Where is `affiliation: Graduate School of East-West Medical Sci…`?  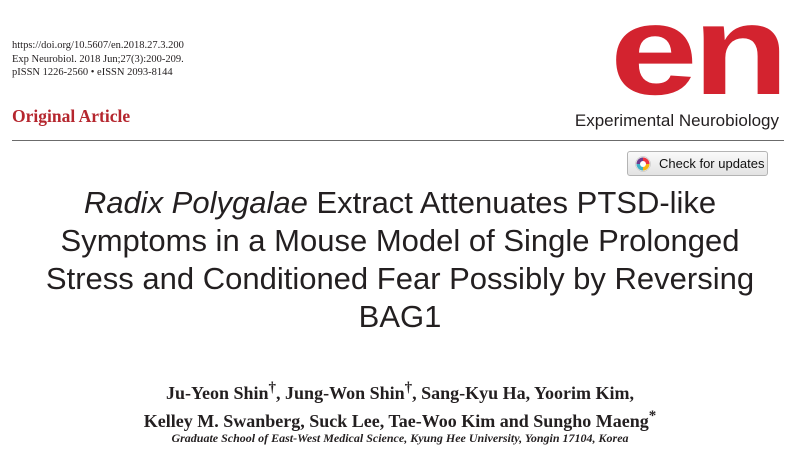 affiliation: Graduate School of East-West Medical Sci… is located at coordinates (400, 438).